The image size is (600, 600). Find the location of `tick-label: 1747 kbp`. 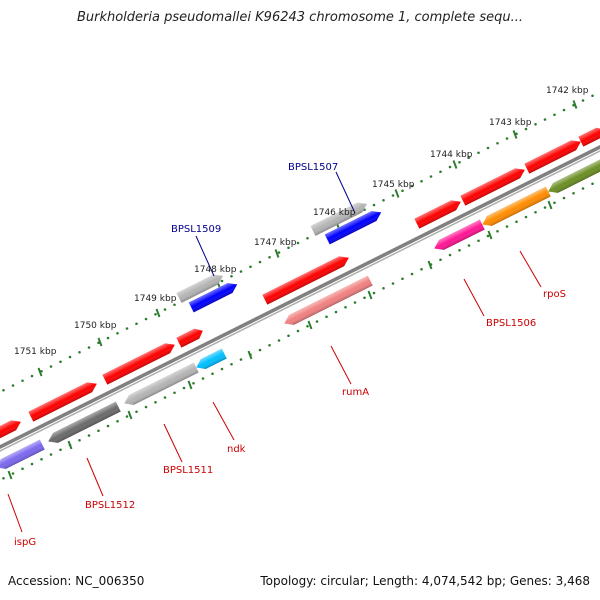

tick-label: 1747 kbp is located at coordinates (275, 243).